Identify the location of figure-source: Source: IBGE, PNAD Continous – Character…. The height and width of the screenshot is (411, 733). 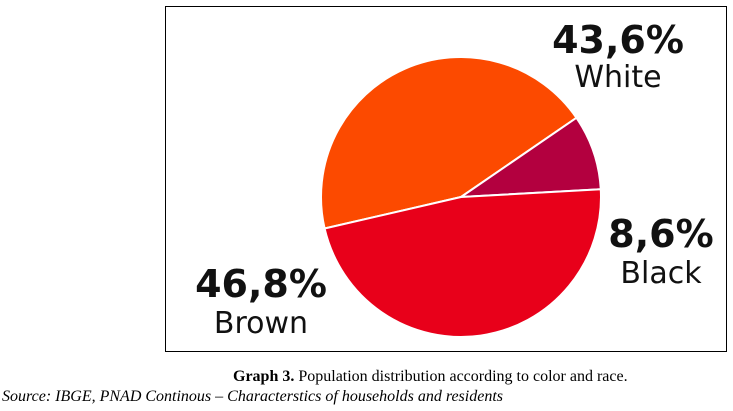
(252, 396).